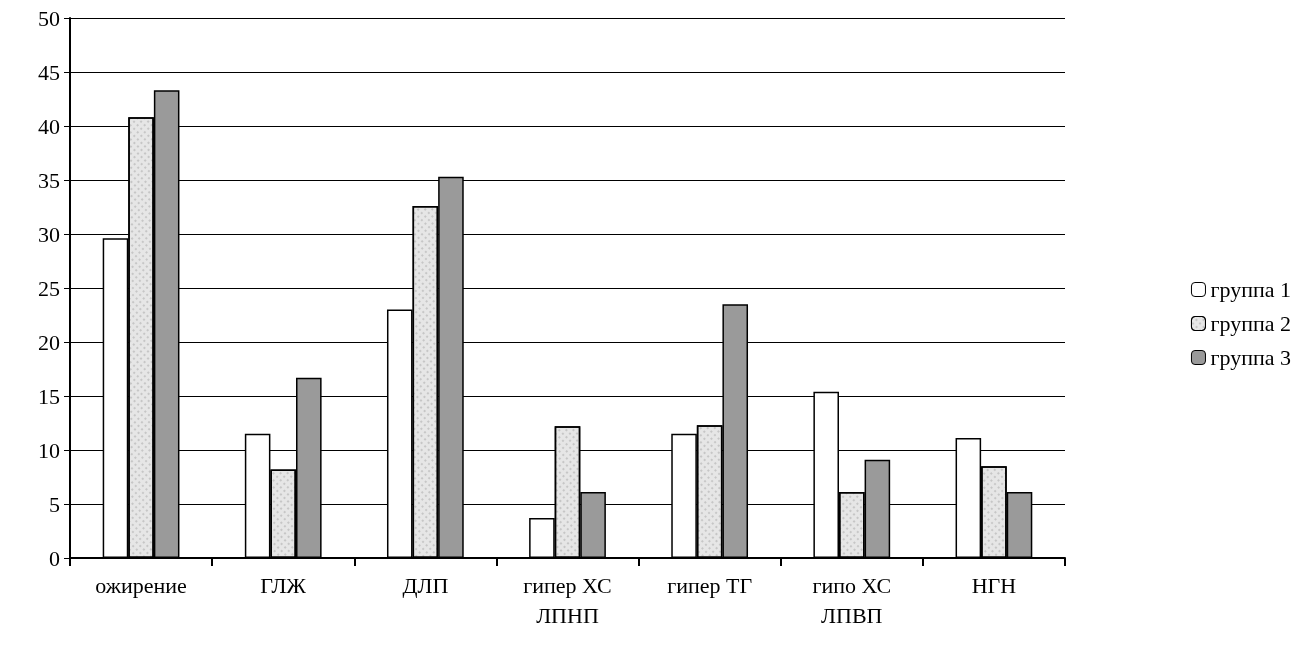 The height and width of the screenshot is (647, 1306). What do you see at coordinates (49, 180) in the screenshot?
I see `y-tick-label: 35` at bounding box center [49, 180].